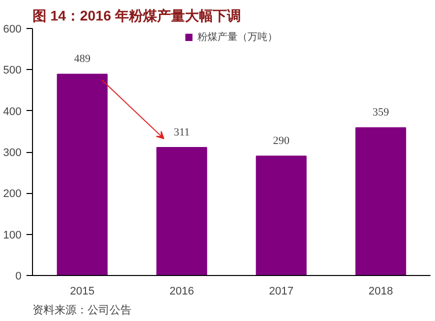 The width and height of the screenshot is (435, 321). I want to click on legend-label: 粉煤产量（万吨）, so click(238, 37).